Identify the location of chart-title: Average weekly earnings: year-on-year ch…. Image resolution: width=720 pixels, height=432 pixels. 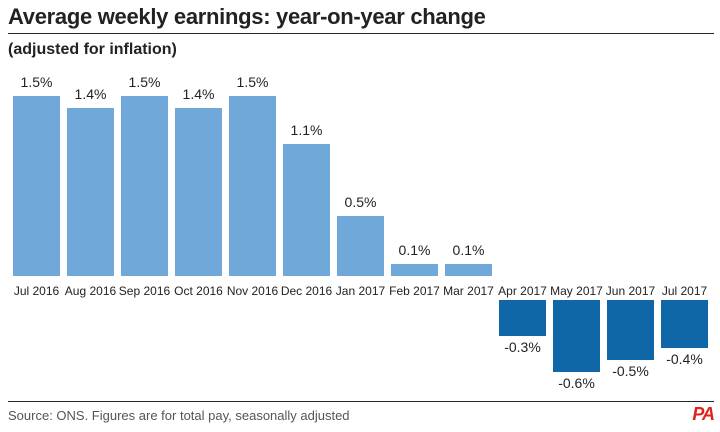
(247, 16).